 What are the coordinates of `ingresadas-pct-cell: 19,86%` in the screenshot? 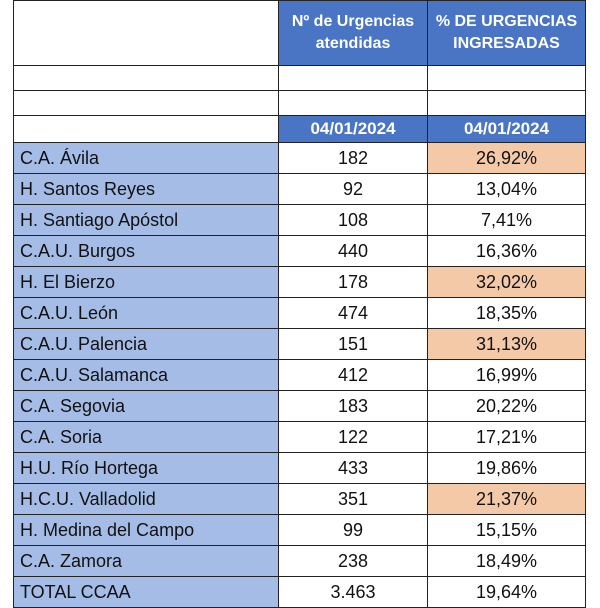 It's located at (506, 468).